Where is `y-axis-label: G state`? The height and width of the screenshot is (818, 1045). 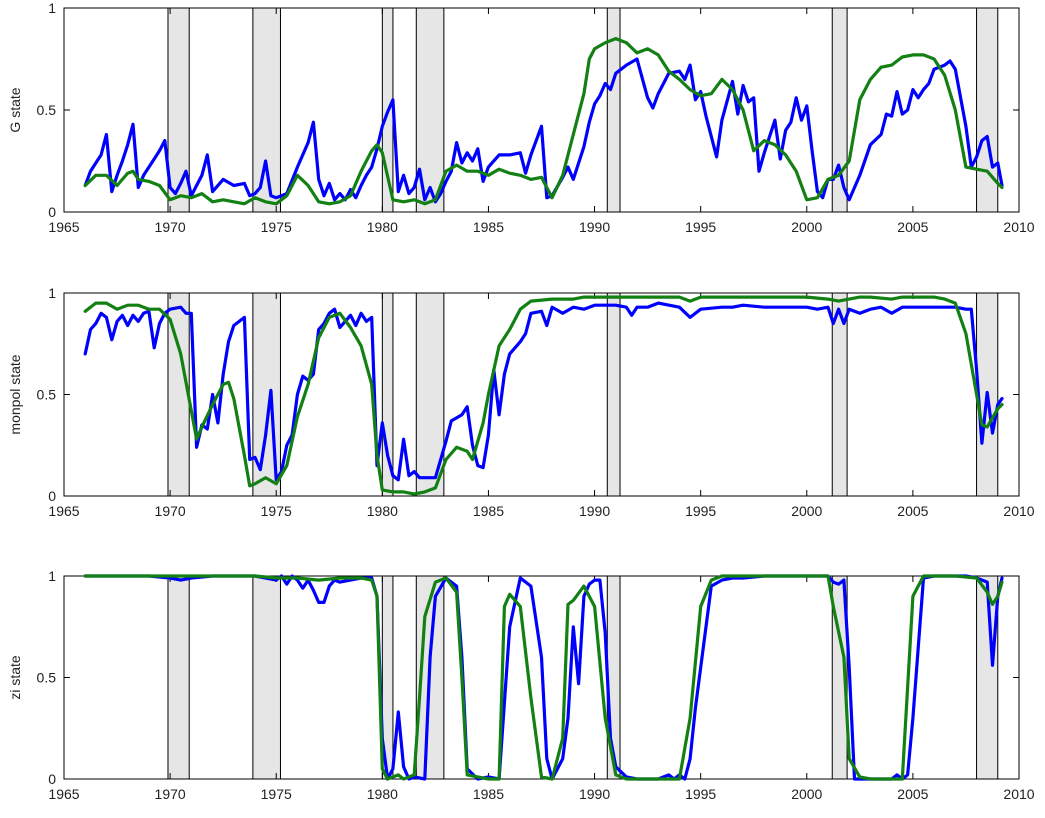 y-axis-label: G state is located at coordinates (15, 109).